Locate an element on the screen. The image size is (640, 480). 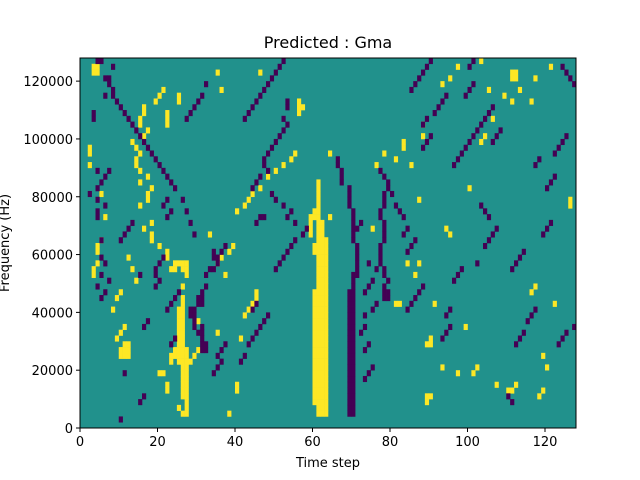
x-tick-label: 60 is located at coordinates (312, 442).